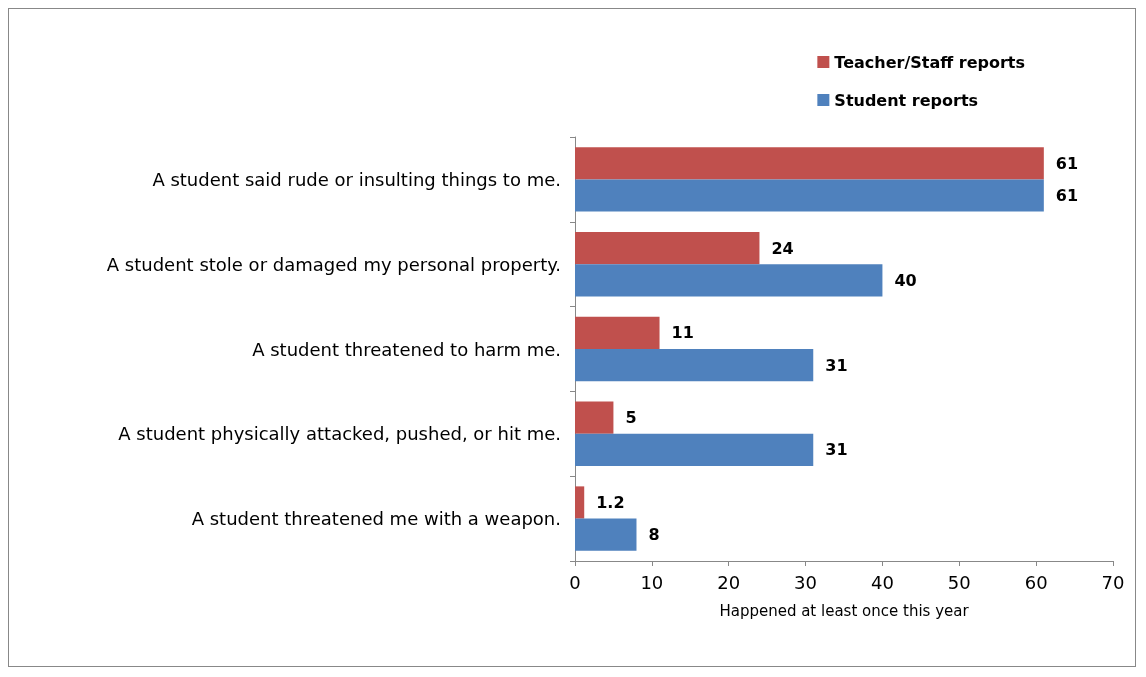 The height and width of the screenshot is (677, 1146). I want to click on data-label: 8, so click(654, 535).